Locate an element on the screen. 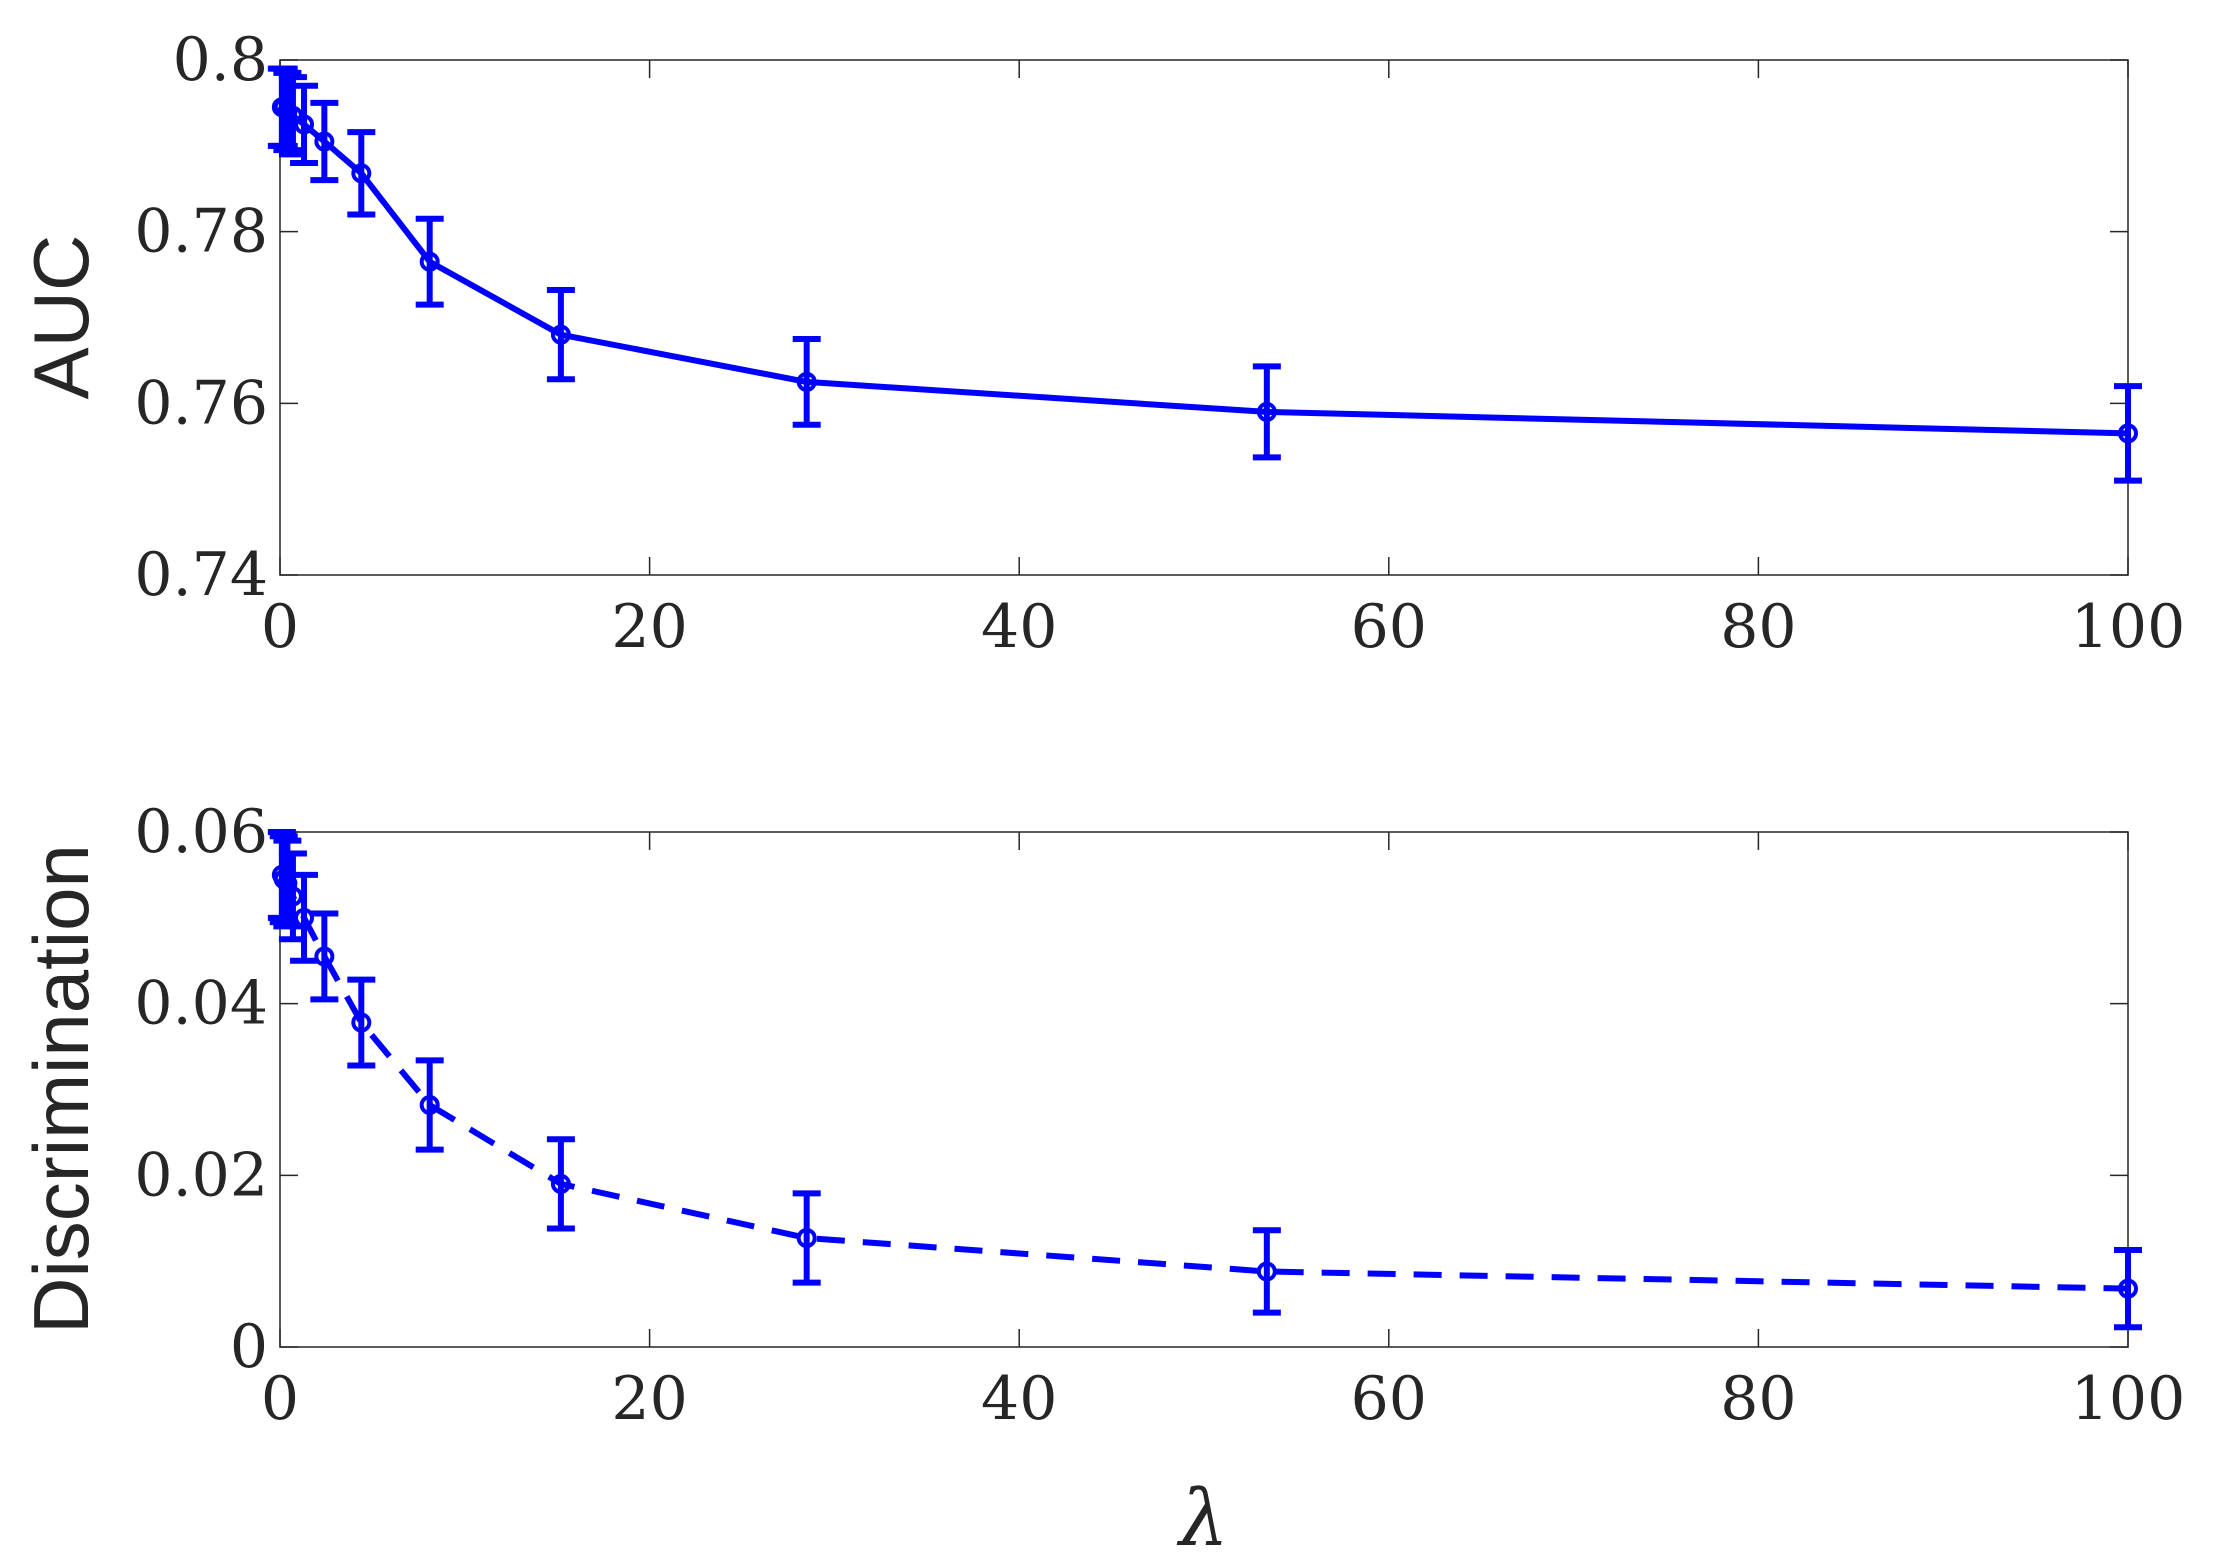  discrimination-y-axis-label: Discrimination is located at coordinates (61, 1089).